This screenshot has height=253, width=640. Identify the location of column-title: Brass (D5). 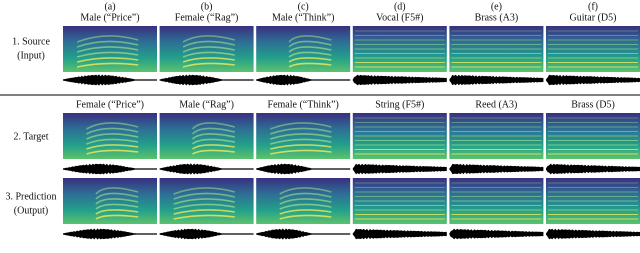
(593, 104).